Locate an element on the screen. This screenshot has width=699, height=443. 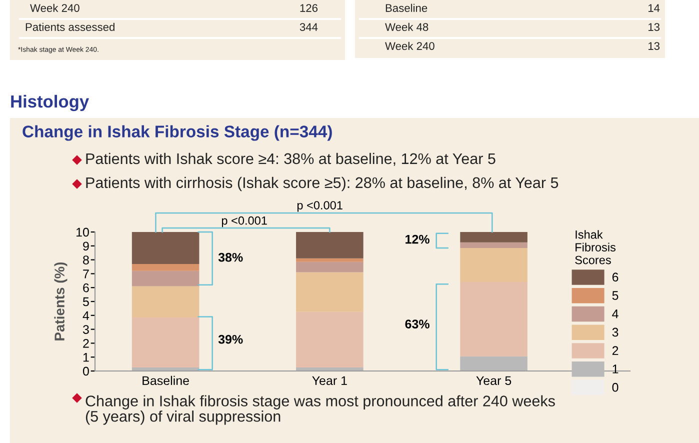
legend-label: 1 is located at coordinates (615, 369).